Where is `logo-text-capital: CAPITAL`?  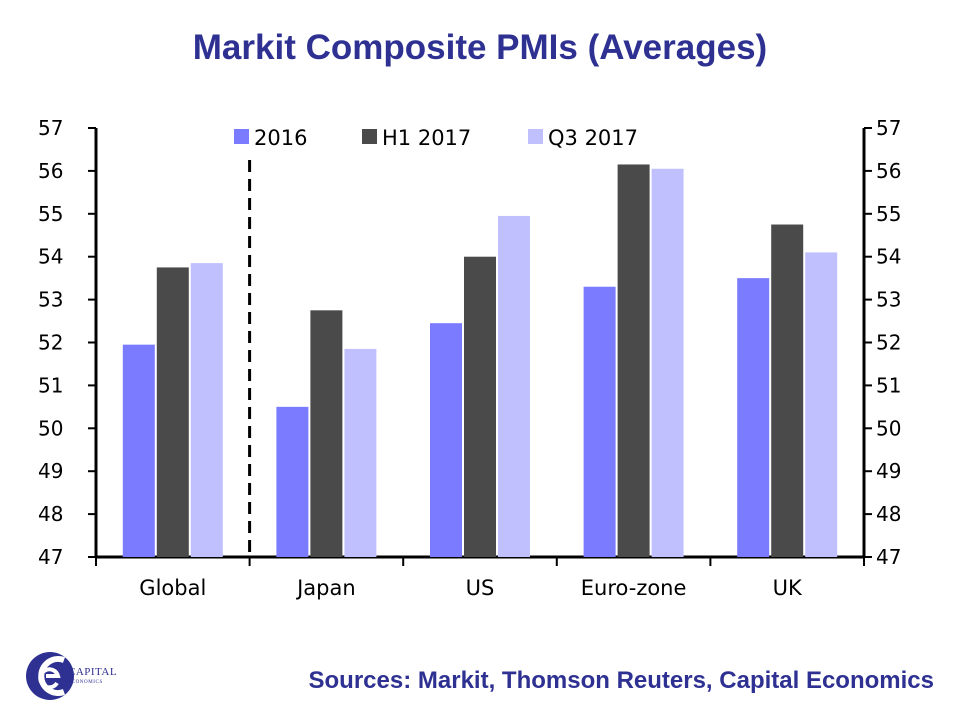
logo-text-capital: CAPITAL is located at coordinates (92, 672).